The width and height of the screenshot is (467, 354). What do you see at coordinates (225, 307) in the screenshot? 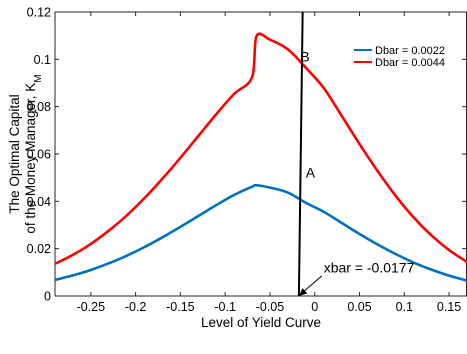
I see `x-tick-label: -0.1` at bounding box center [225, 307].